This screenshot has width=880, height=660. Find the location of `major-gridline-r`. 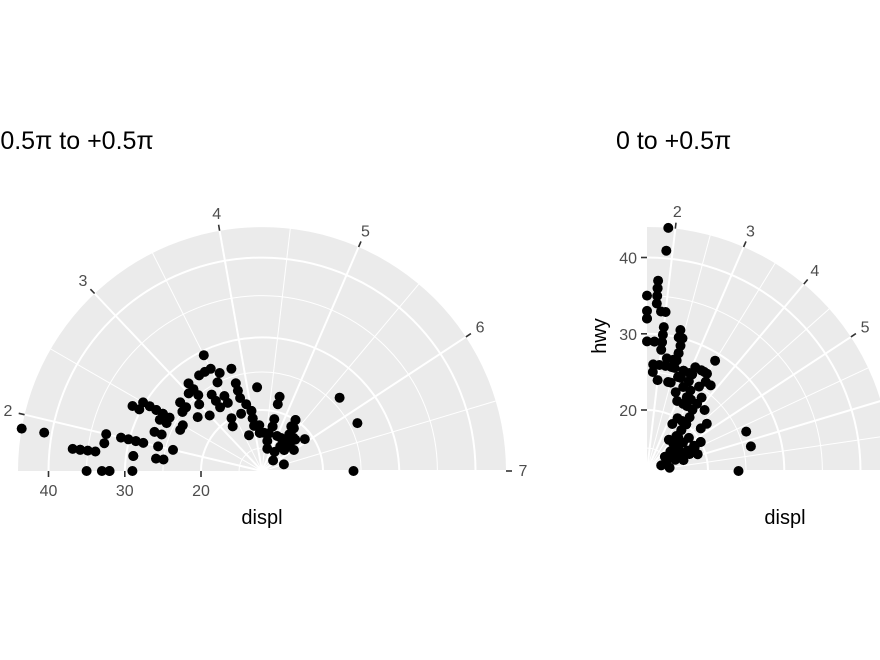

major-gridline-r is located at coordinates (754, 364).